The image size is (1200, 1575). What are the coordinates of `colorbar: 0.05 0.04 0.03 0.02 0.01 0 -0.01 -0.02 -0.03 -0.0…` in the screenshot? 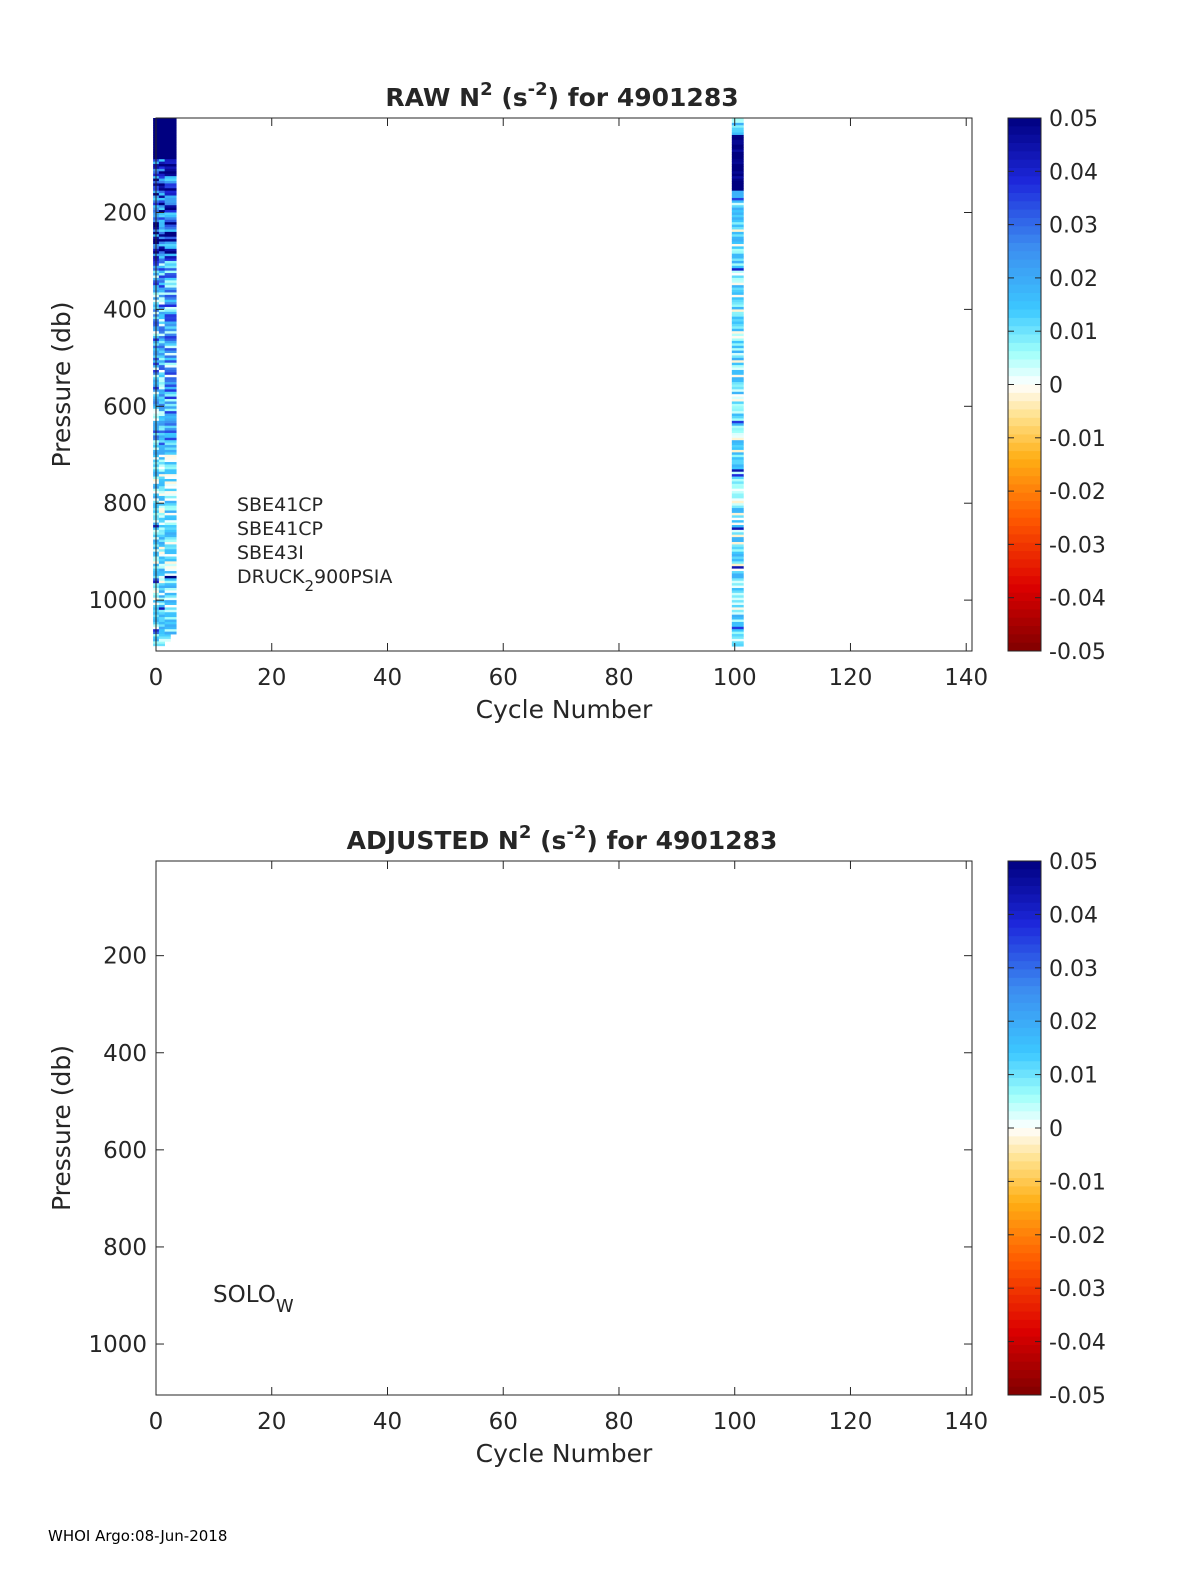 It's located at (1056, 386).